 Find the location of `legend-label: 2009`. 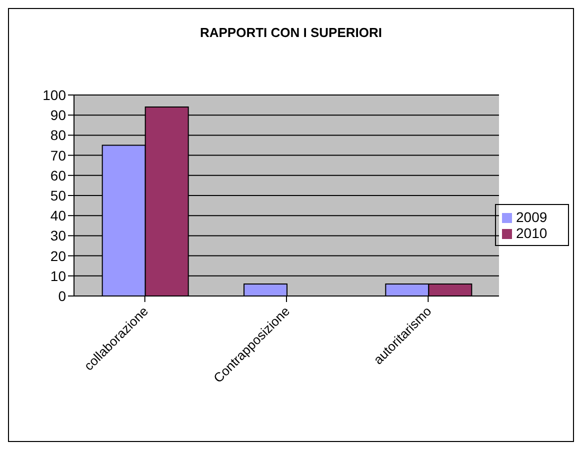

legend-label: 2009 is located at coordinates (532, 217).